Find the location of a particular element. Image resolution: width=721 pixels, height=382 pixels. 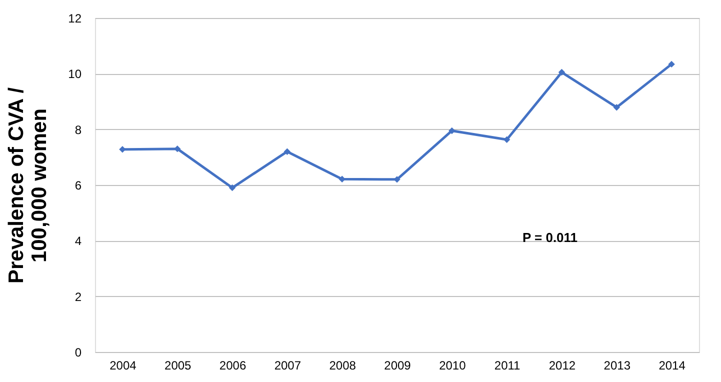

y-tick-label: 12 is located at coordinates (75, 19).